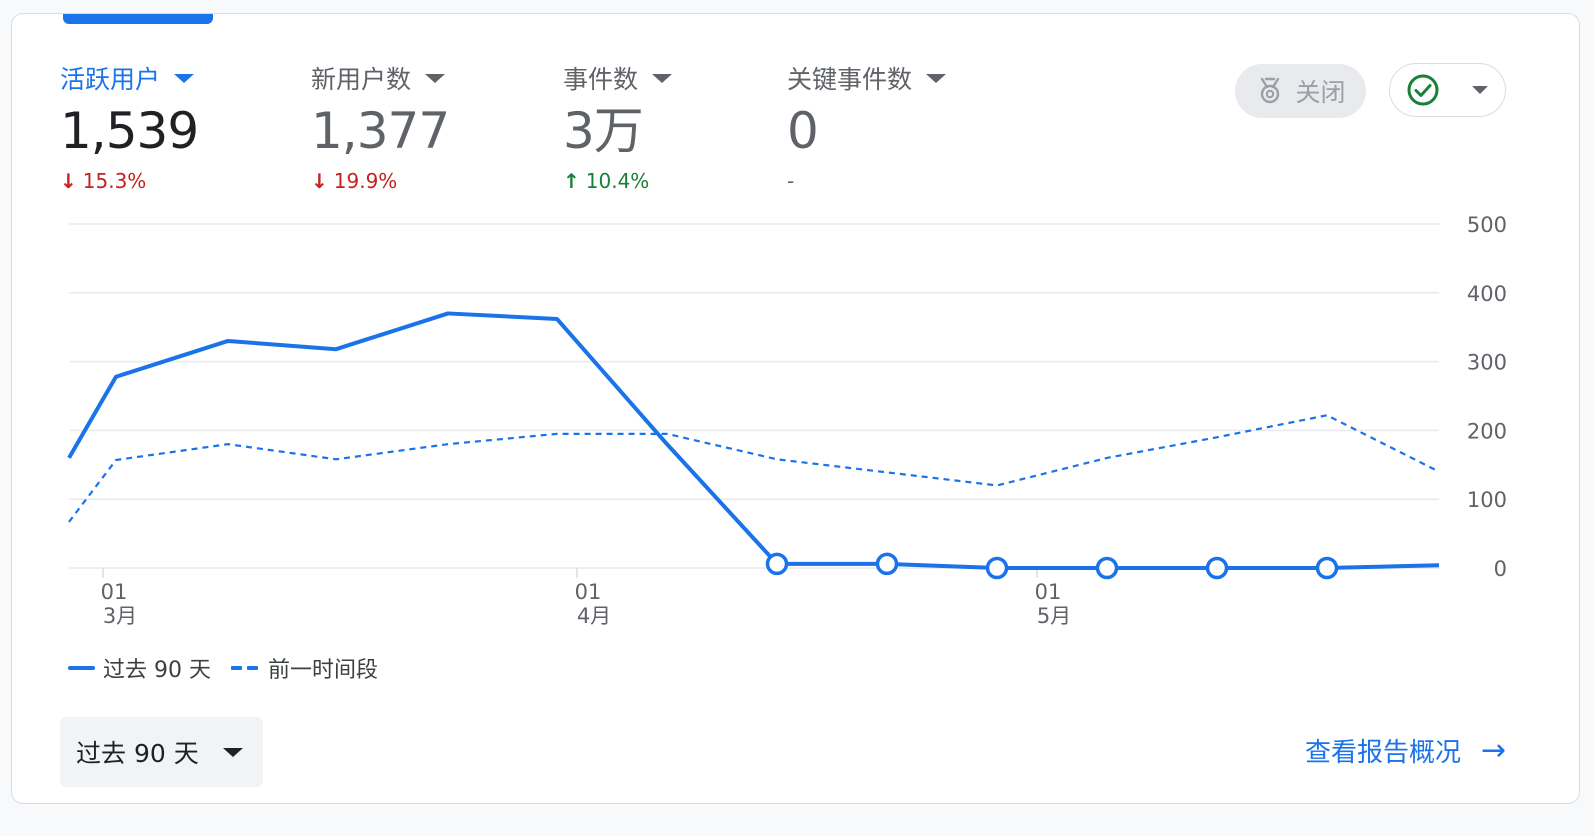 This screenshot has height=836, width=1594. I want to click on metric-value: 0, so click(803, 131).